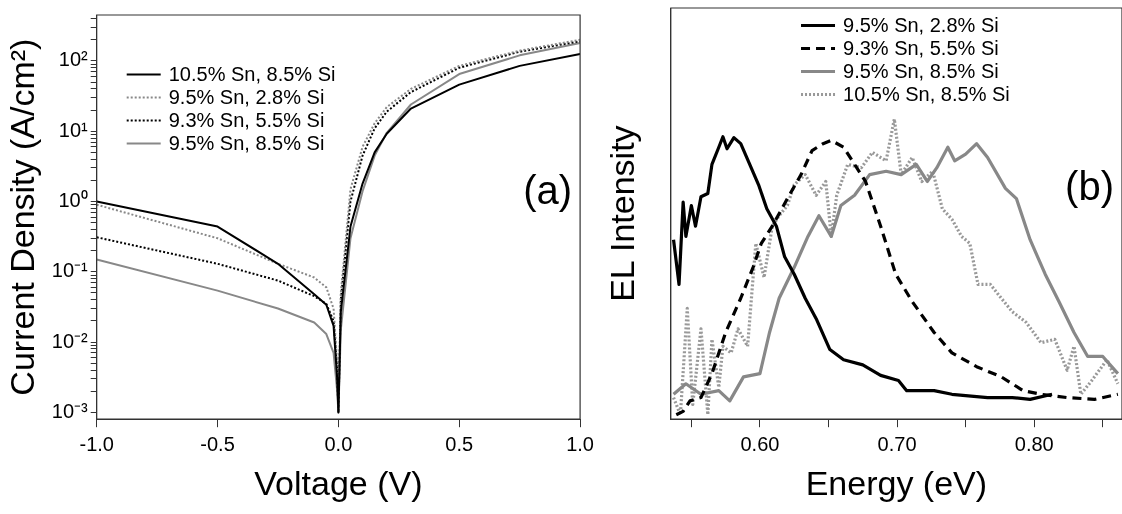 The width and height of the screenshot is (1122, 514). What do you see at coordinates (621, 213) in the screenshot?
I see `y-axis-title: EL Intensity` at bounding box center [621, 213].